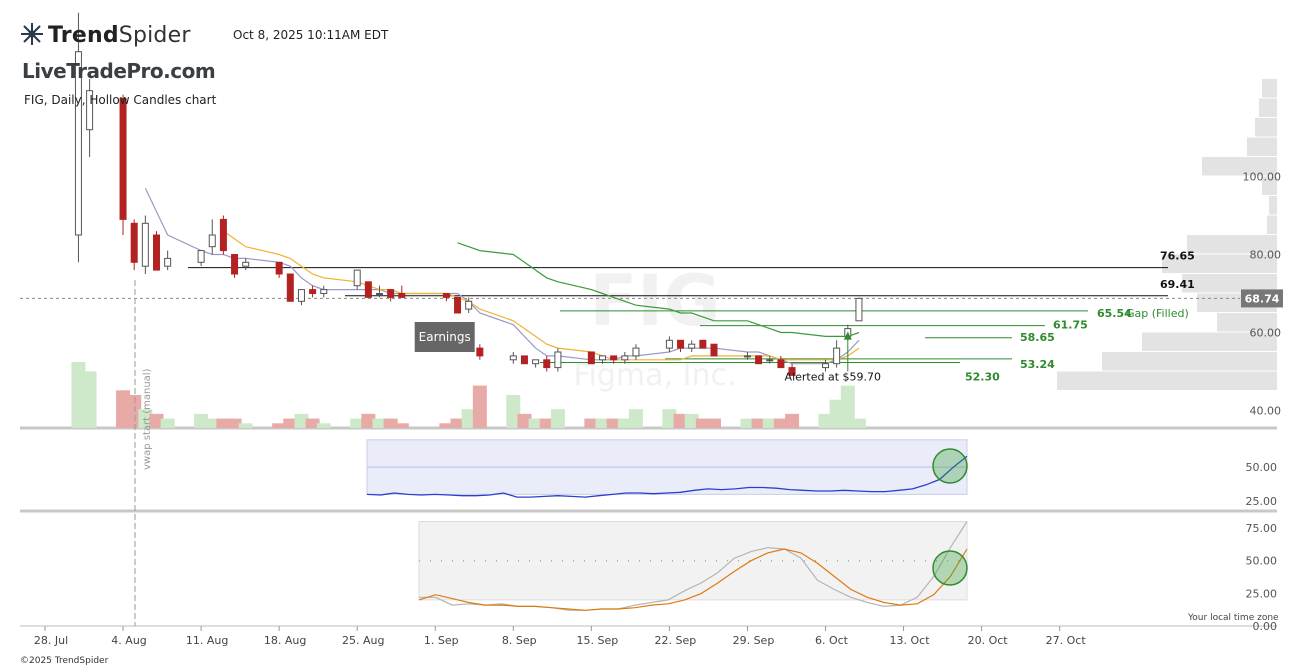  What do you see at coordinates (311, 35) in the screenshot?
I see `timestamp: Oct 8, 2025 10:11AM EDT` at bounding box center [311, 35].